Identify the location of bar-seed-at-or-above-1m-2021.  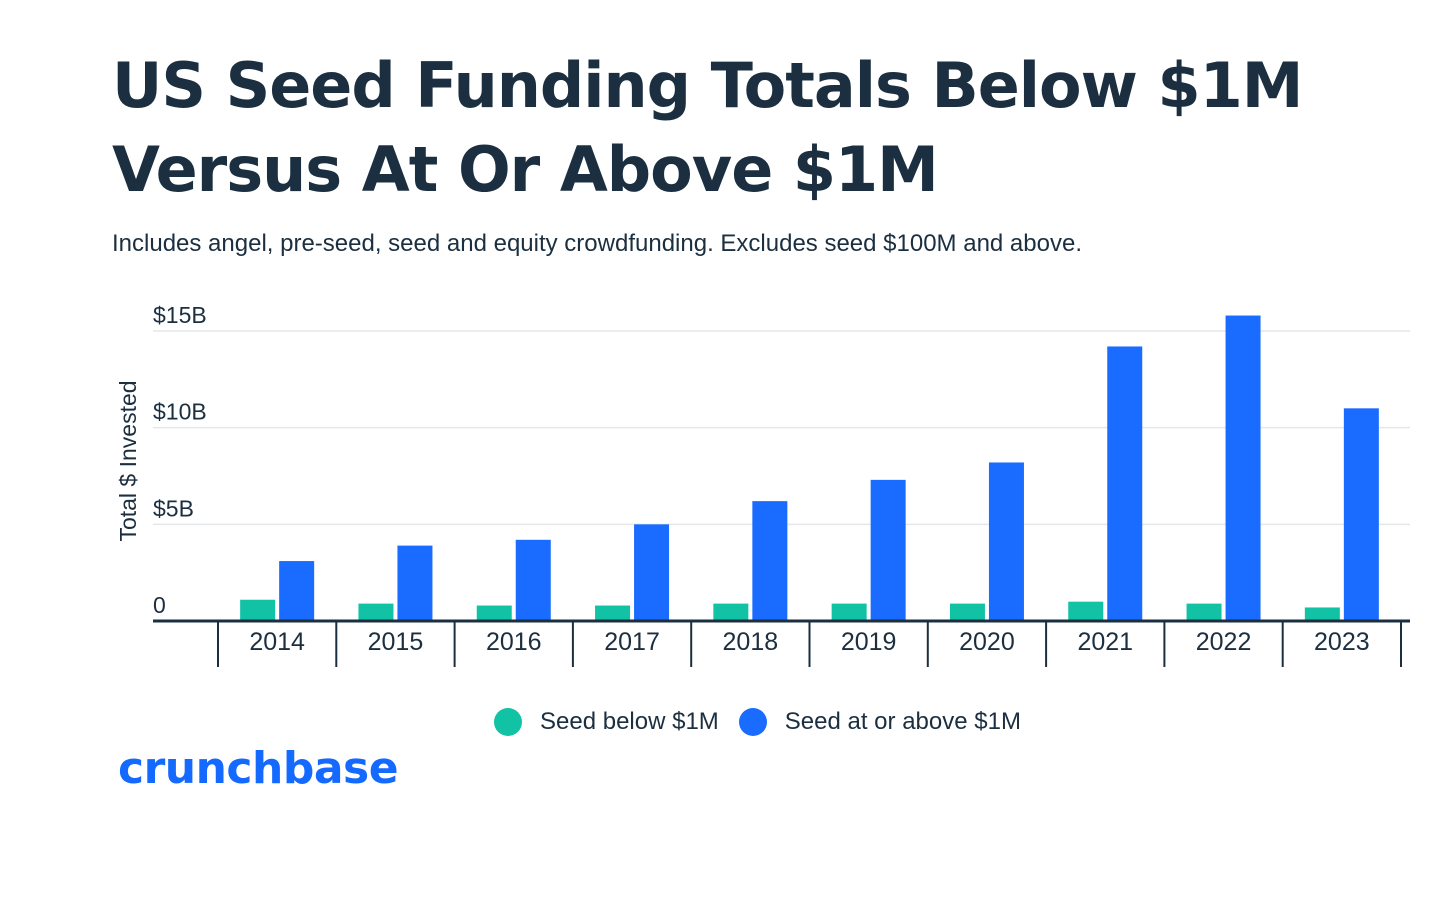
(1125, 483).